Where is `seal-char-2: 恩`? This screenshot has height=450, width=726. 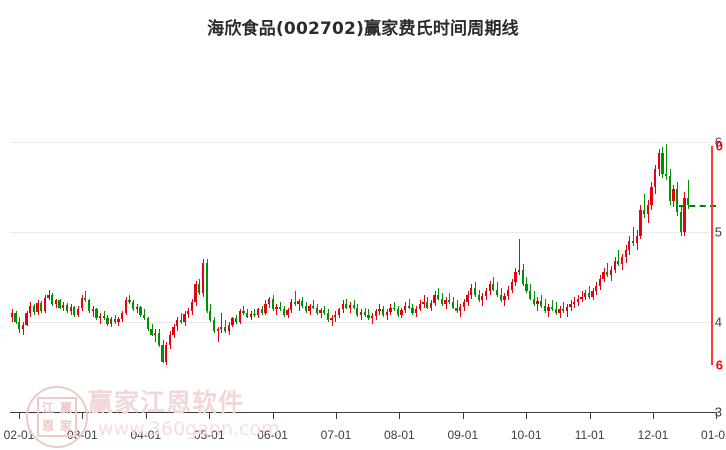
seal-char-2: 恩 is located at coordinates (47, 426).